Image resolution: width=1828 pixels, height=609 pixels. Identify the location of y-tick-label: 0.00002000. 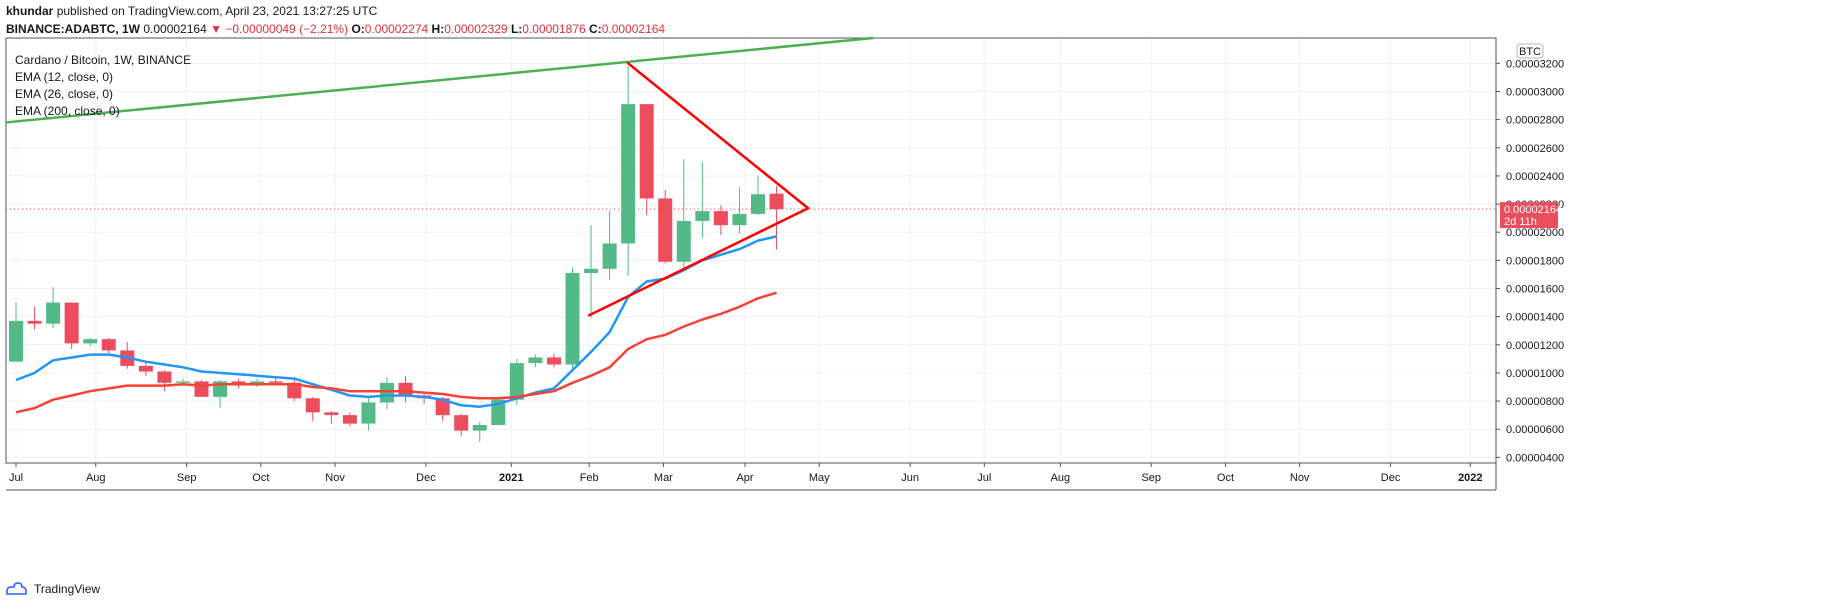
(1535, 233).